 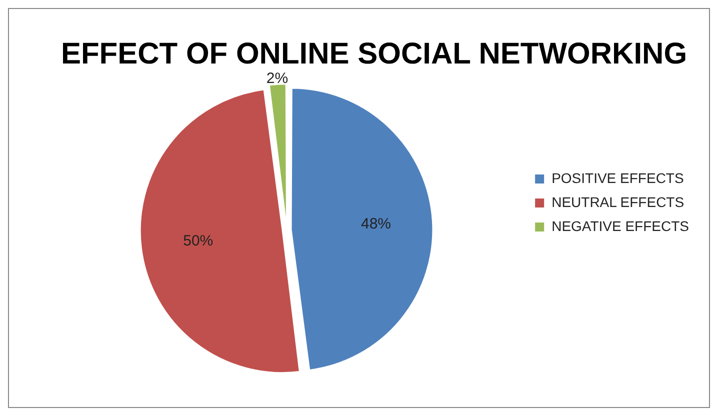 What do you see at coordinates (621, 226) in the screenshot?
I see `legend-label: NEGATIVE EFFECTS` at bounding box center [621, 226].